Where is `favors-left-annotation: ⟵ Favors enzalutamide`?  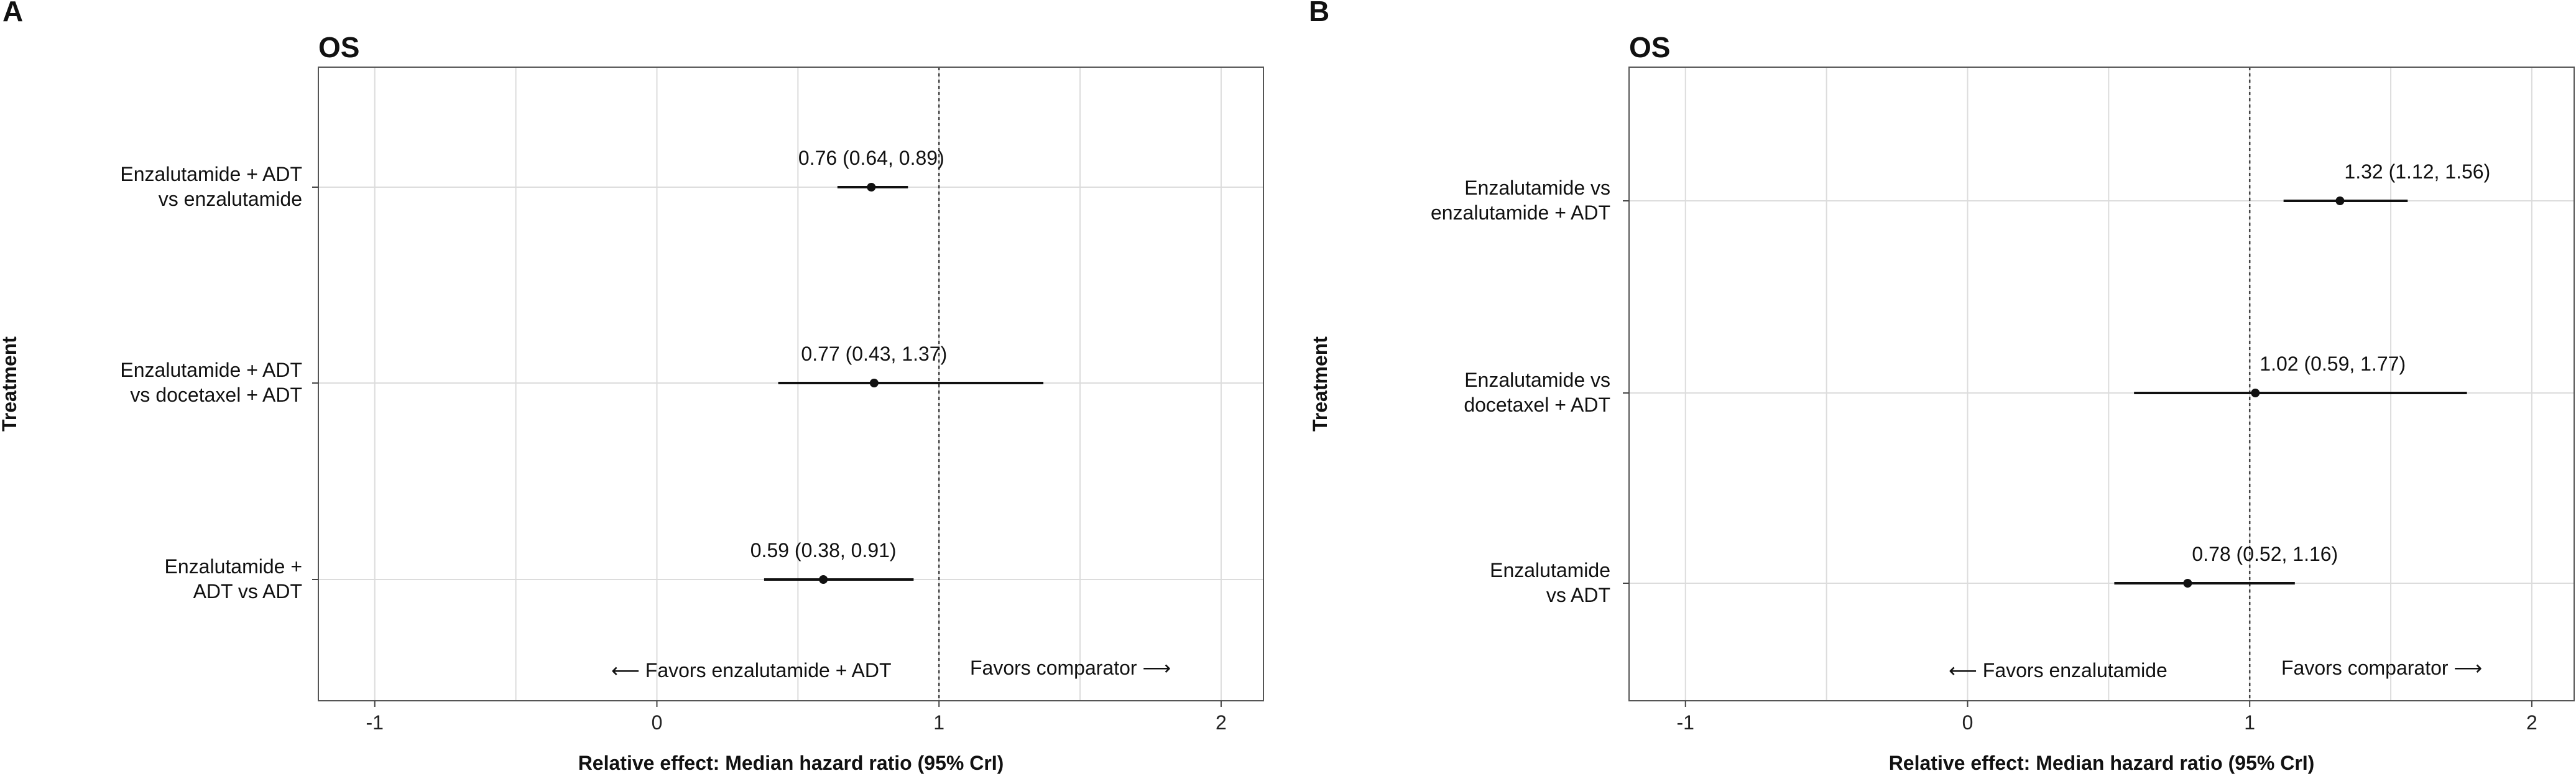 favors-left-annotation: ⟵ Favors enzalutamide is located at coordinates (2058, 670).